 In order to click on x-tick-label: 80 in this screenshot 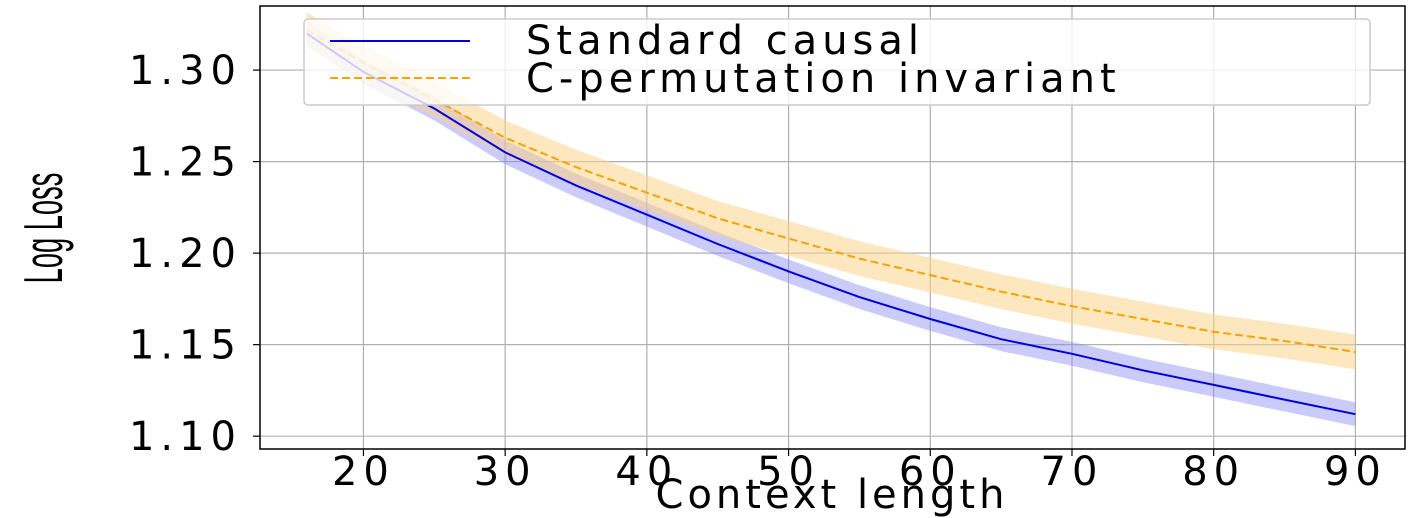, I will do `click(1213, 472)`.